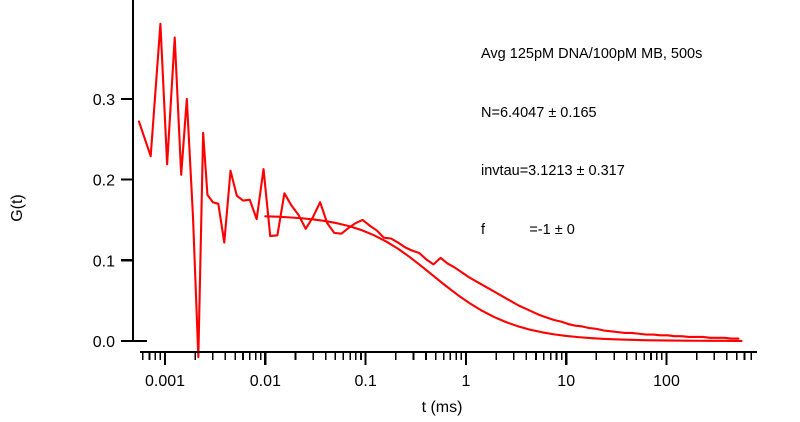  What do you see at coordinates (539, 112) in the screenshot?
I see `annotation-line-n: N=6.4047 ± 0.165` at bounding box center [539, 112].